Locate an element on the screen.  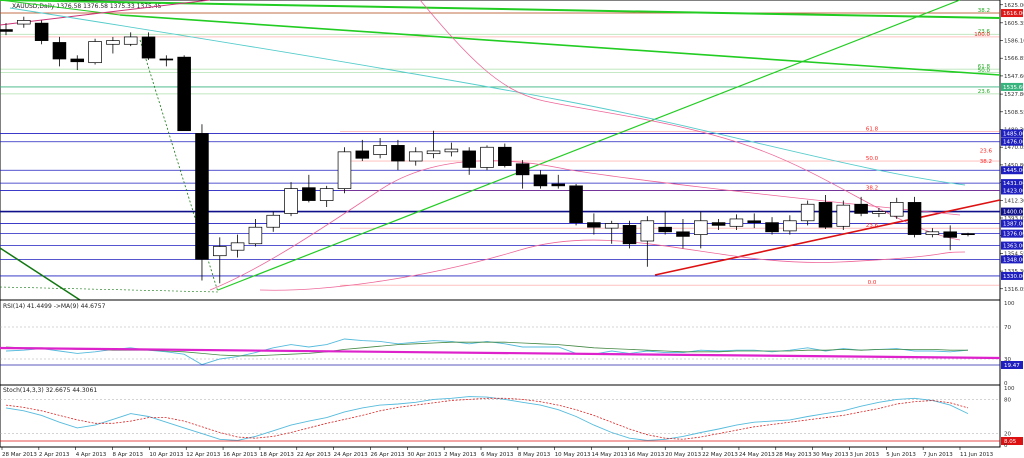
rsi-level-badge is located at coordinates (1012, 365).